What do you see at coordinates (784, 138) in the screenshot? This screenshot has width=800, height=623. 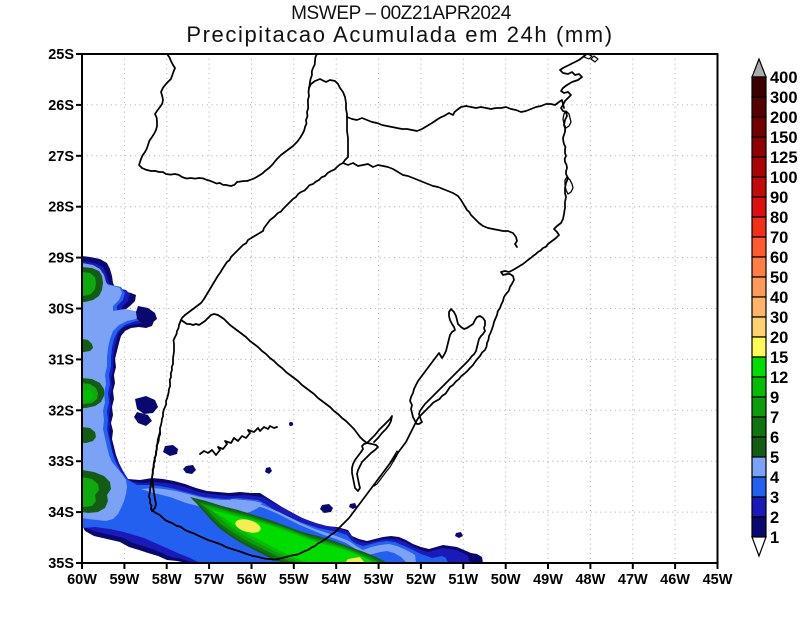 I see `svg-text: 150` at bounding box center [784, 138].